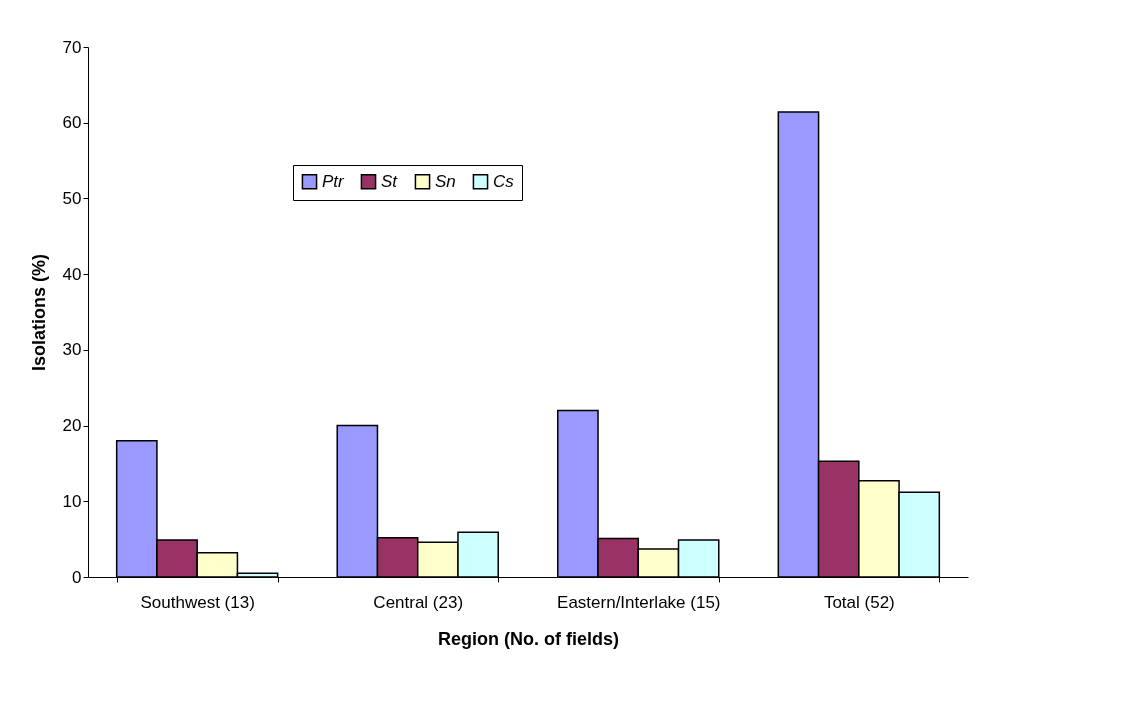  What do you see at coordinates (72, 47) in the screenshot?
I see `y-tick-label: 70` at bounding box center [72, 47].